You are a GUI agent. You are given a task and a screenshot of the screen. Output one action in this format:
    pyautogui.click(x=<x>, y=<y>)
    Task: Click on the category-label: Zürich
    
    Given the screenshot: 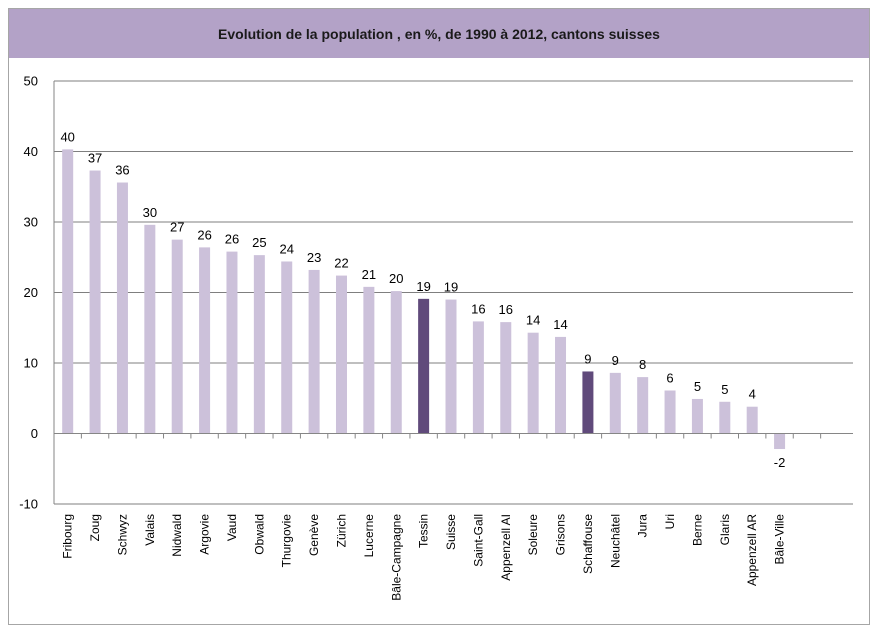 What is the action you would take?
    pyautogui.click(x=341, y=530)
    